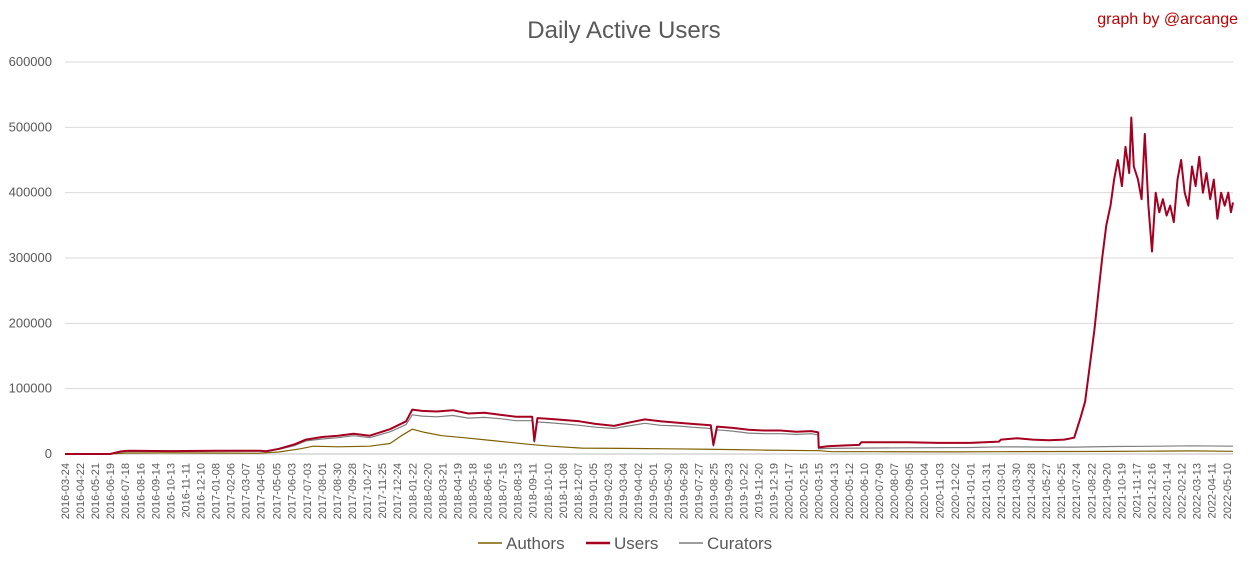 The height and width of the screenshot is (568, 1249). I want to click on x-tick-label: 2017-02-06, so click(232, 491).